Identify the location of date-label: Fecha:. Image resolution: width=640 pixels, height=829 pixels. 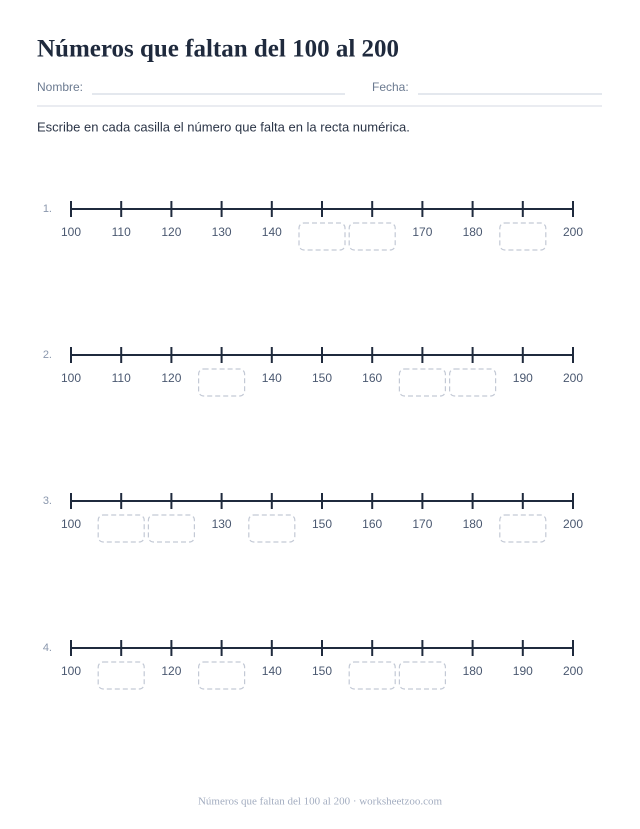
(390, 87).